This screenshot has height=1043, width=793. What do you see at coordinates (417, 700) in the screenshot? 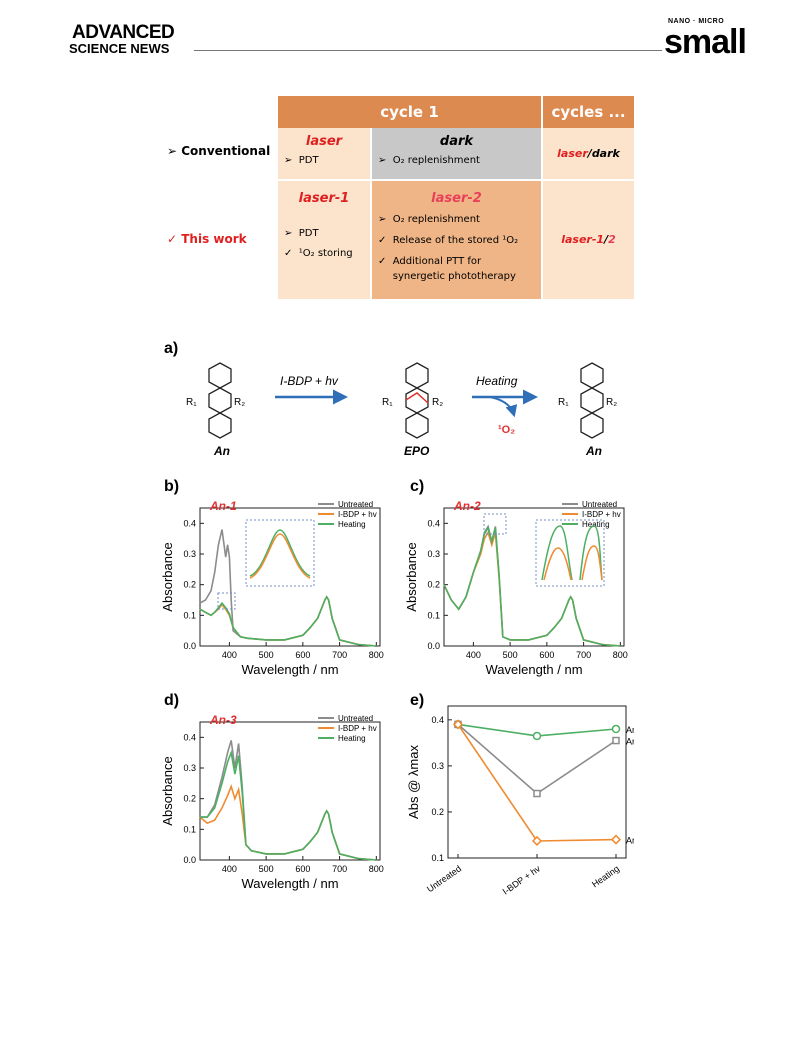
I see `panel-label-e: e)` at bounding box center [417, 700].